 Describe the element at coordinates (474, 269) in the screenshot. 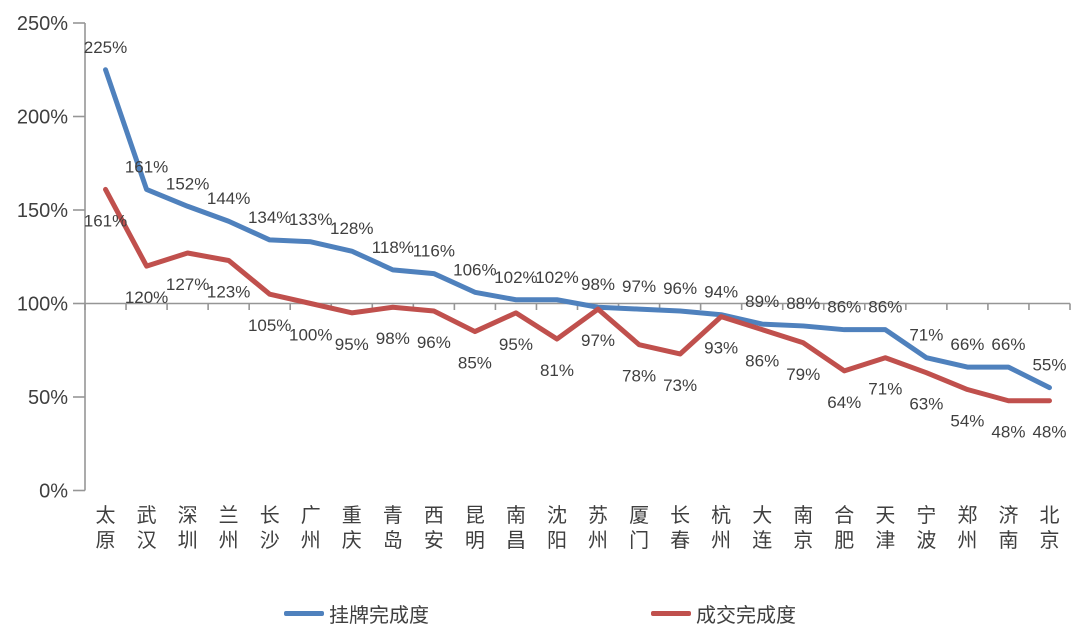

I see `data-point-label: 106%` at that location.